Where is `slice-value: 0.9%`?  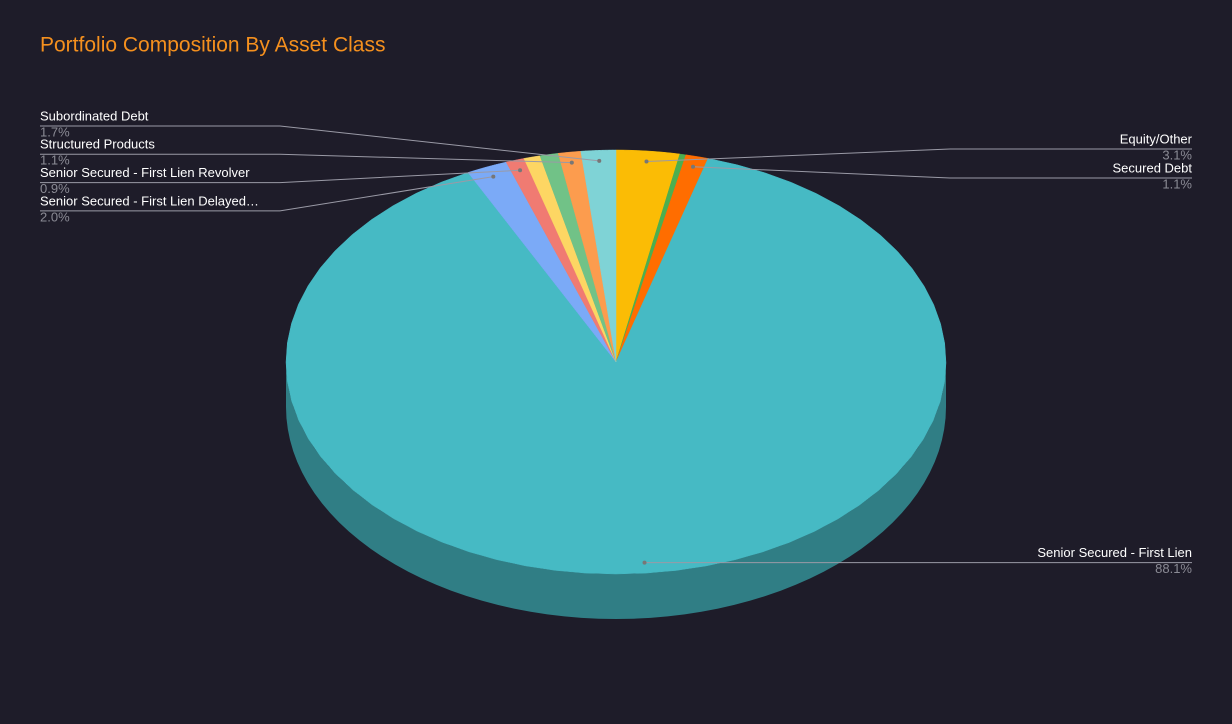
slice-value: 0.9% is located at coordinates (55, 188).